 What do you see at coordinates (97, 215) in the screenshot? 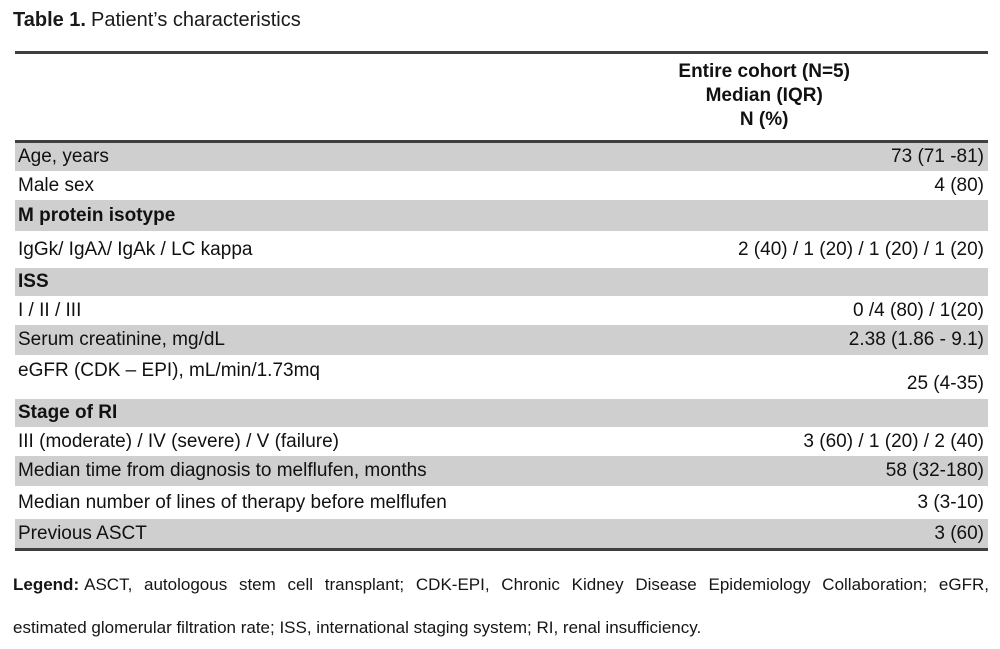
I see `row-label: M protein isotype` at bounding box center [97, 215].